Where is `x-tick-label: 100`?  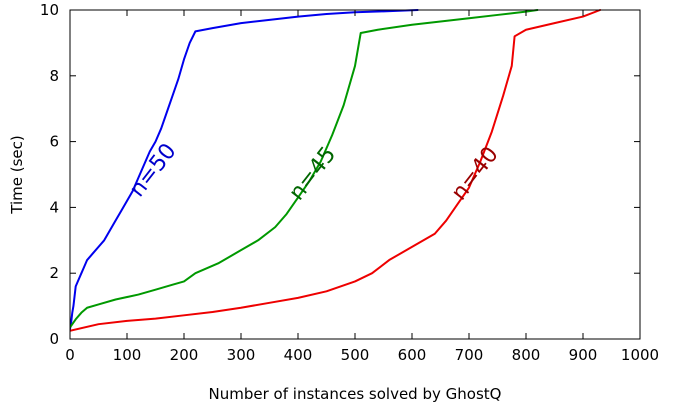 x-tick-label: 100 is located at coordinates (127, 355).